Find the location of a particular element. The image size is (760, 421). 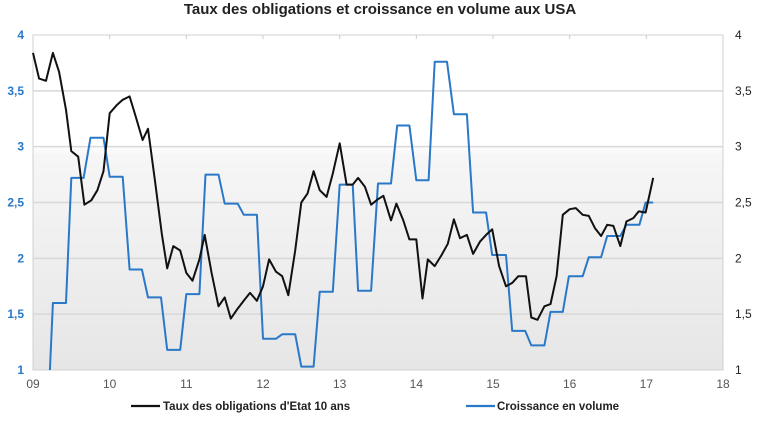

y-tick-right: 3,5 is located at coordinates (743, 91).